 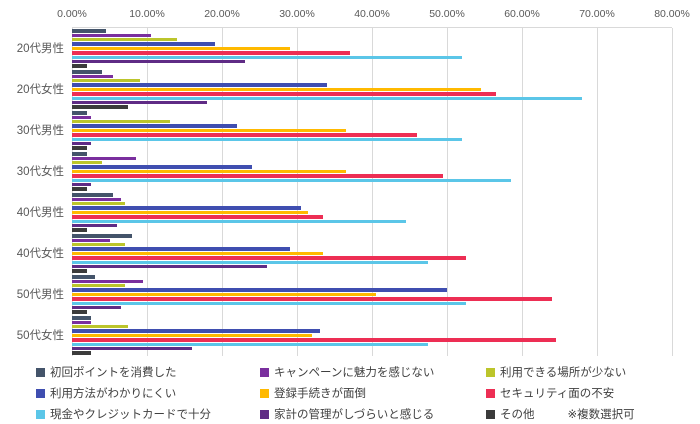 What do you see at coordinates (447, 14) in the screenshot?
I see `x-tick-label: 50.00%` at bounding box center [447, 14].